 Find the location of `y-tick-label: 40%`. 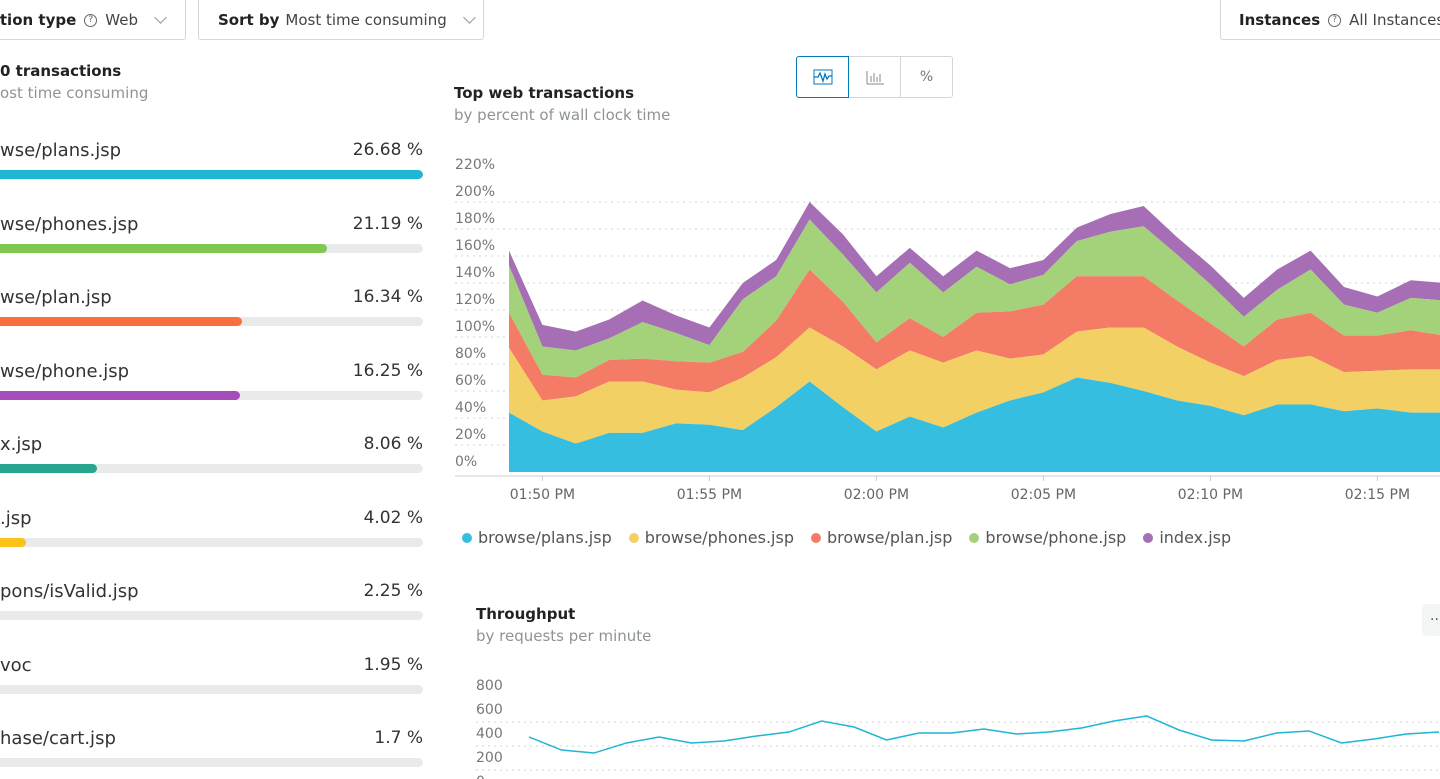

y-tick-label: 40% is located at coordinates (470, 408).